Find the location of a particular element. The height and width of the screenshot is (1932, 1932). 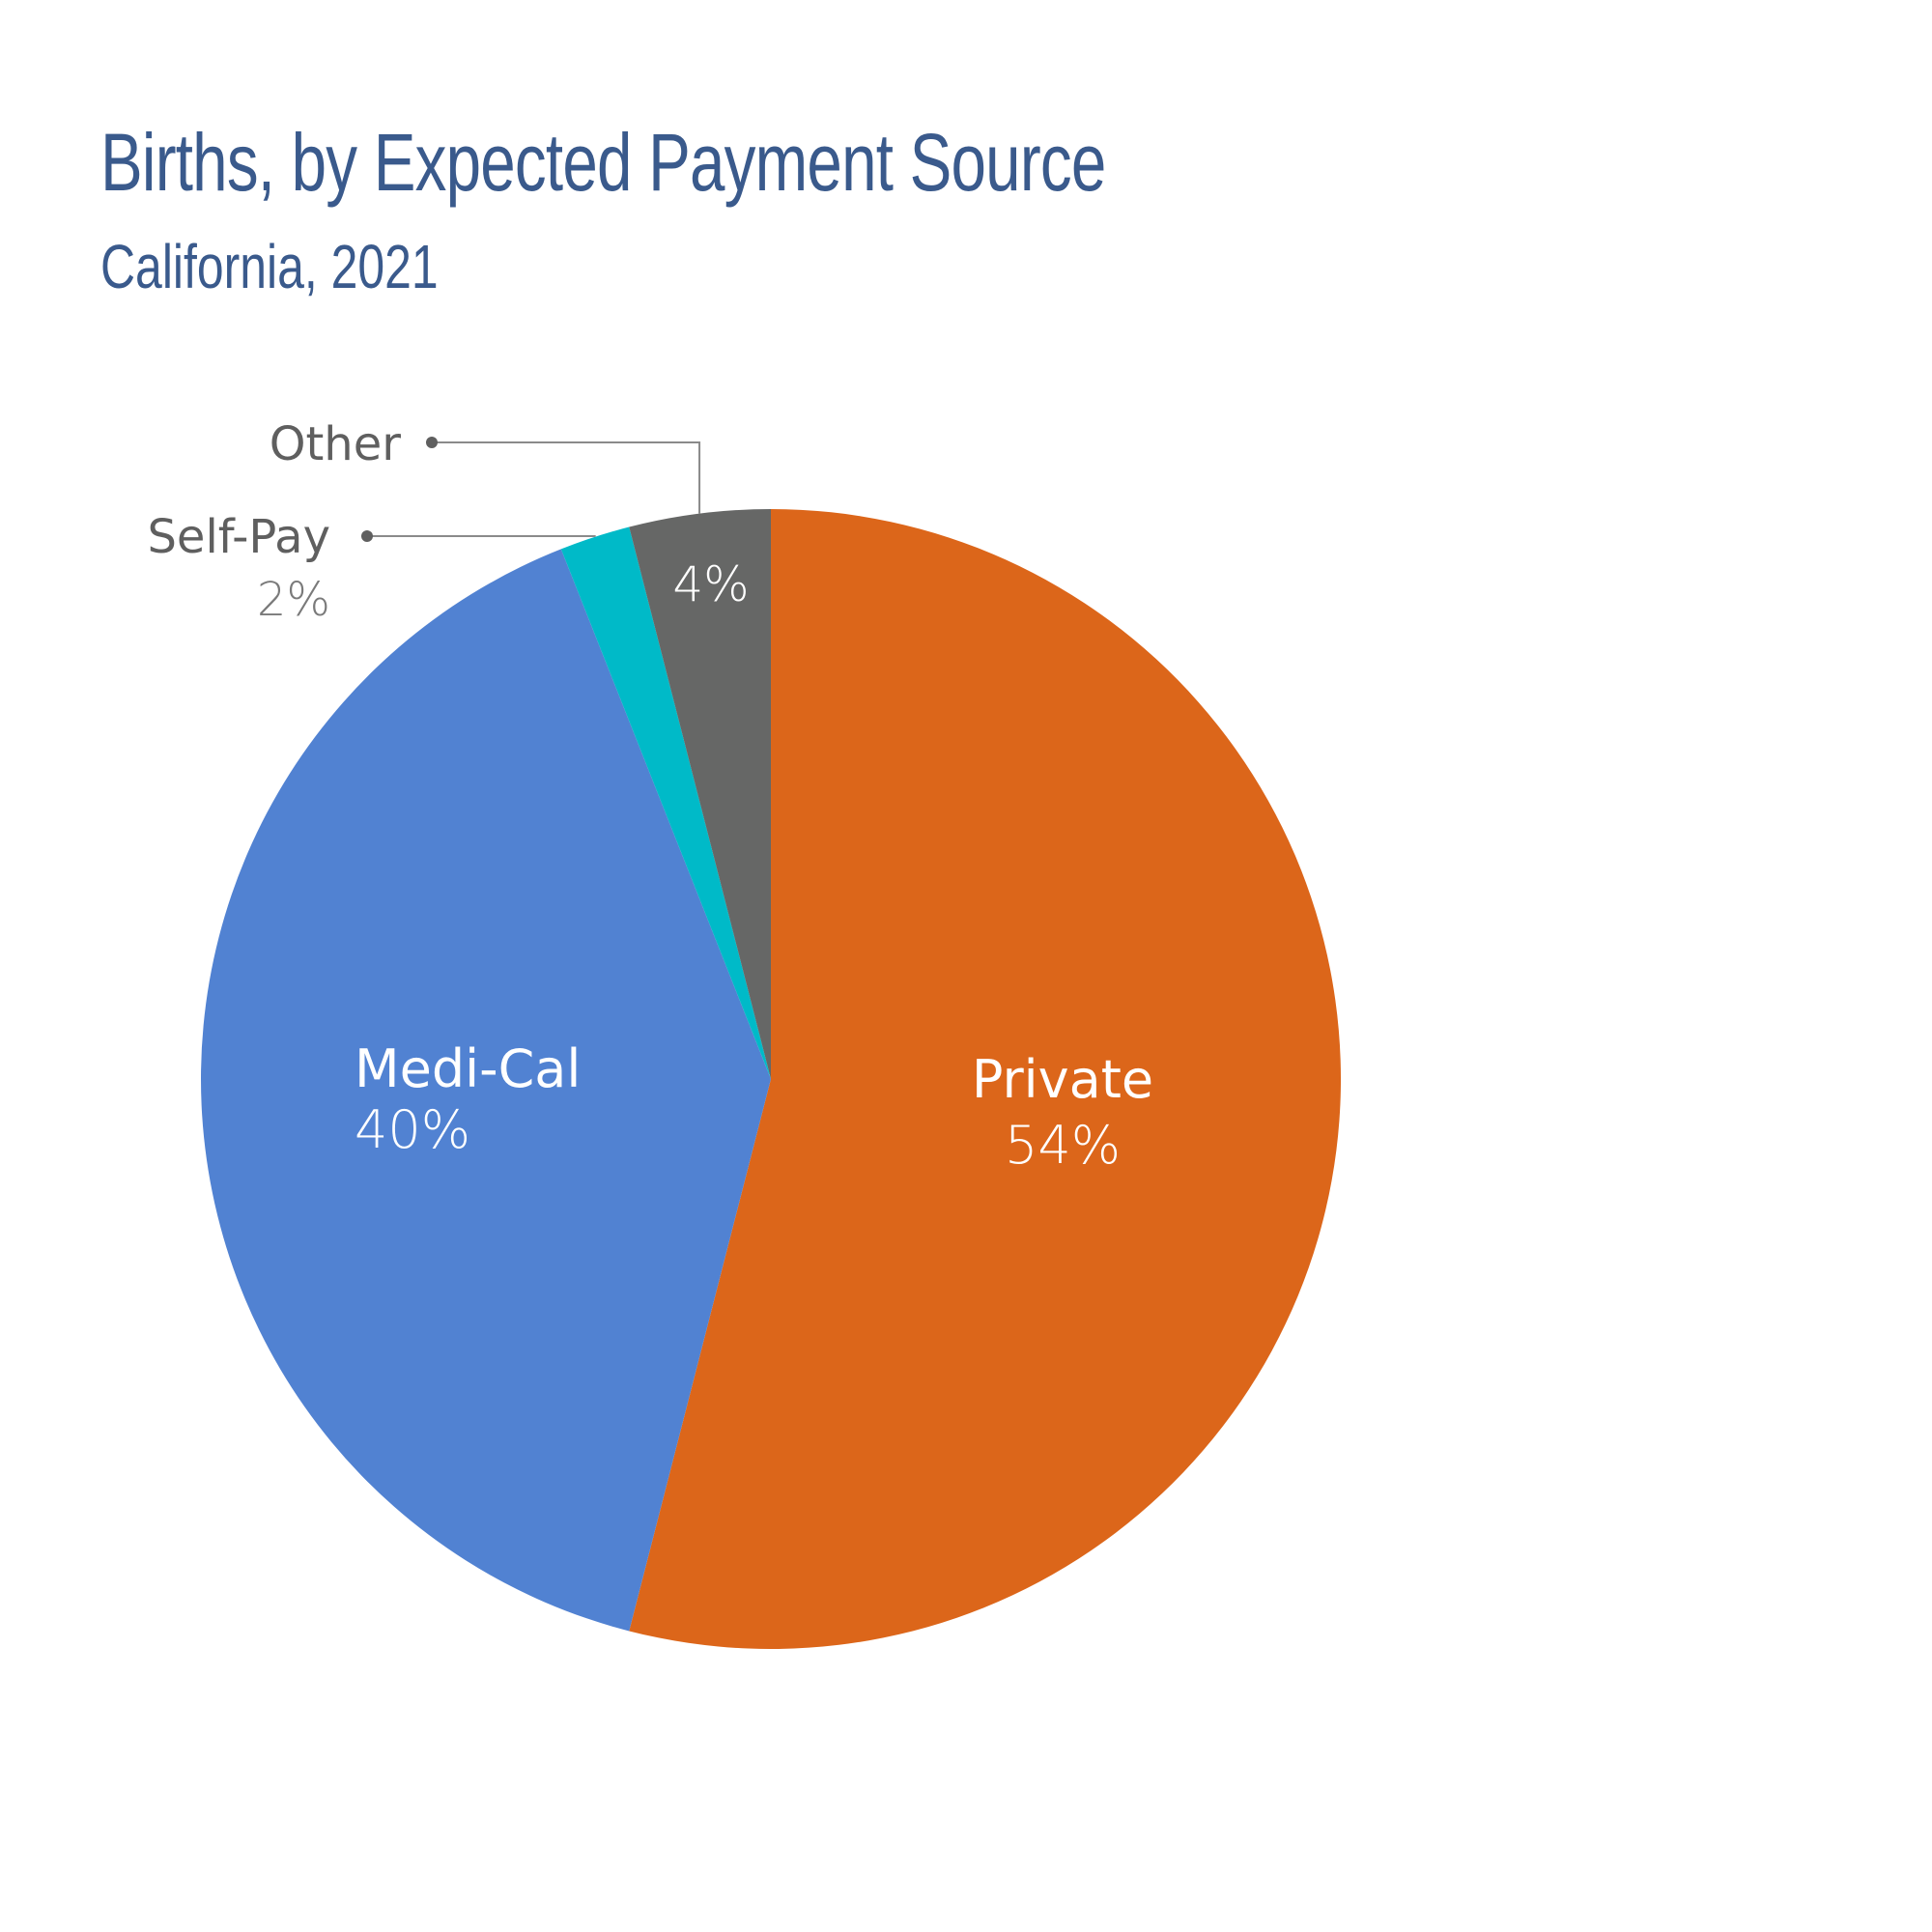

leader-dot-other is located at coordinates (432, 442).